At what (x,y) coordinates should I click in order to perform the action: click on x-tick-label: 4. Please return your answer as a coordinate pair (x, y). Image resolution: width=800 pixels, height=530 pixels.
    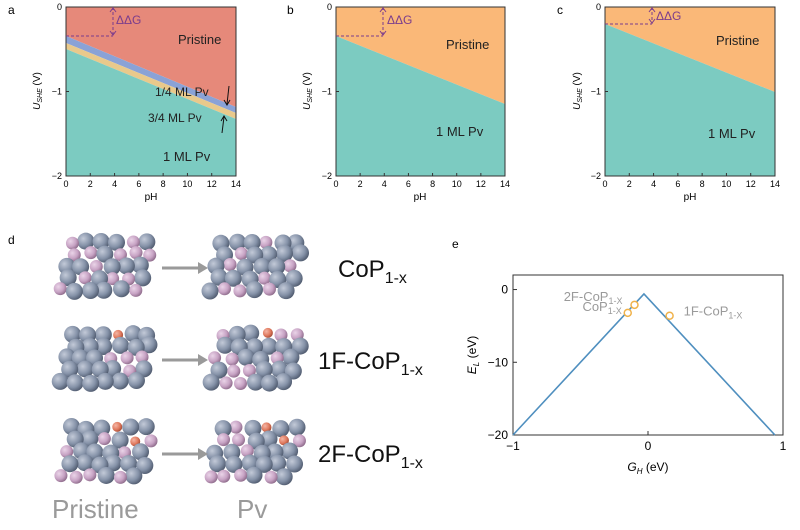
    Looking at the image, I should click on (653, 184).